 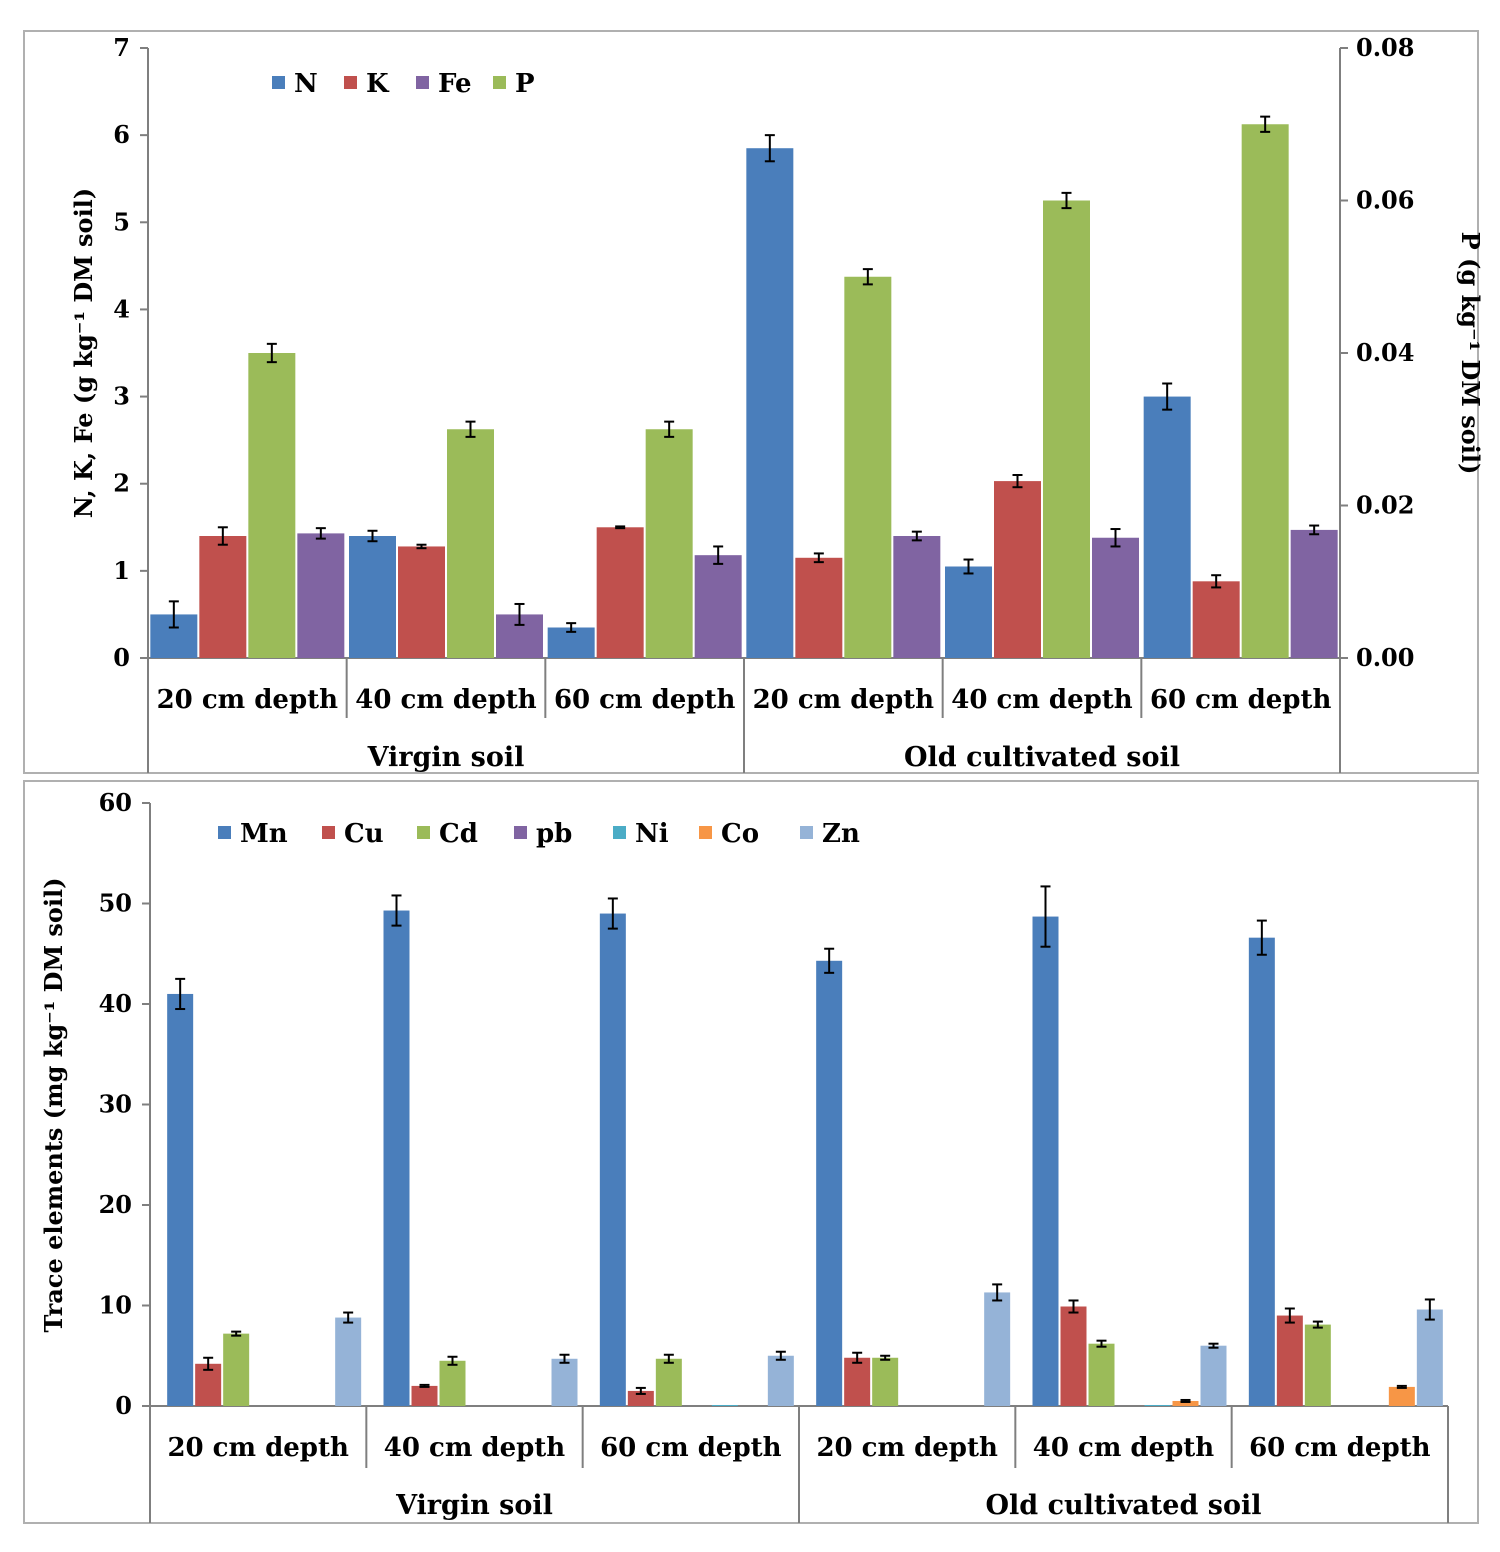 I want to click on y-tick-label: 50, so click(x=115, y=903).